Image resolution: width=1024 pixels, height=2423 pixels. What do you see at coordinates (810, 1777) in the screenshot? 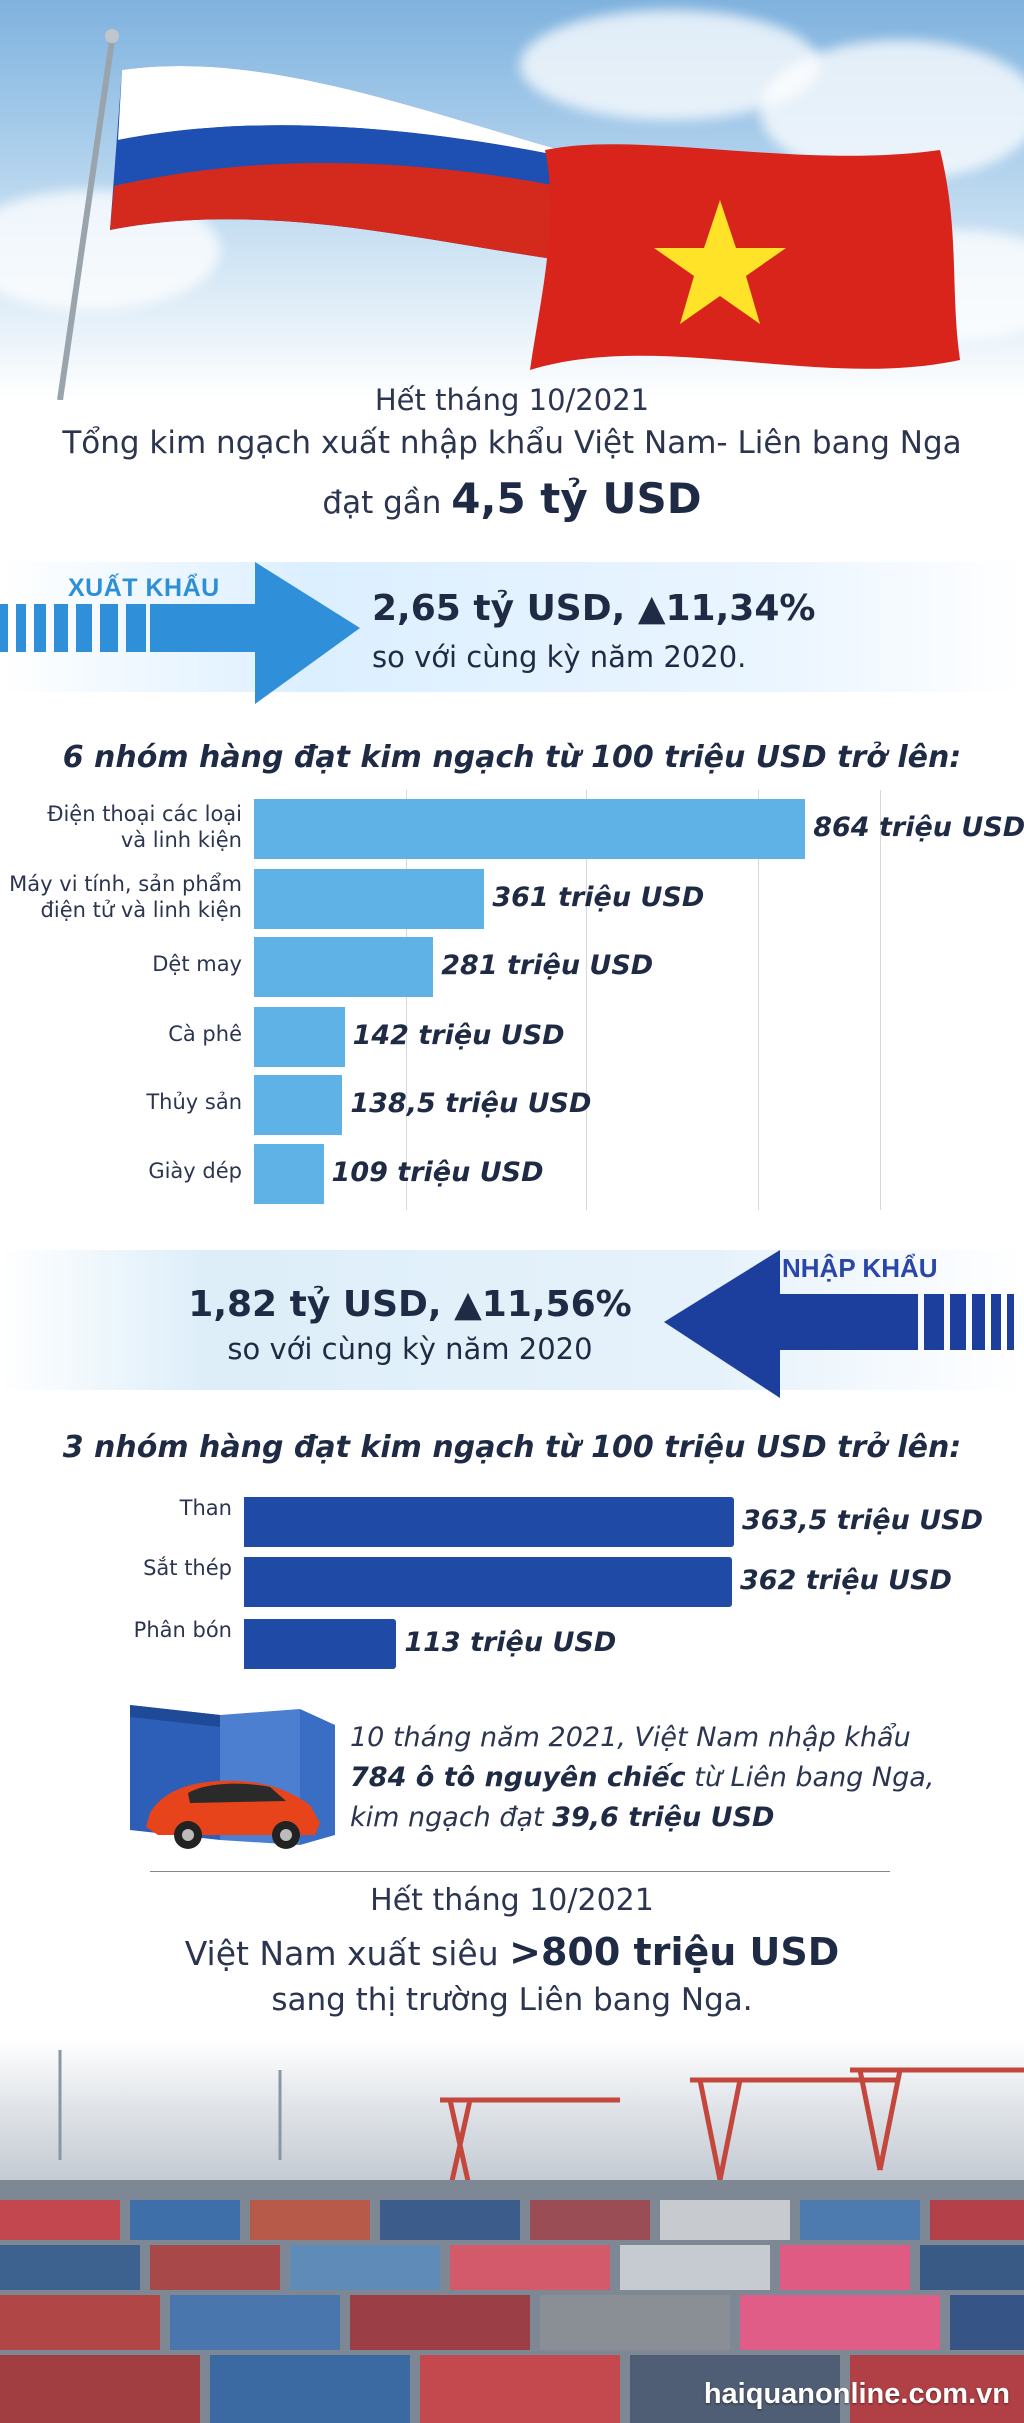
I see `car-note-origin: từ Liên bang Nga,` at bounding box center [810, 1777].